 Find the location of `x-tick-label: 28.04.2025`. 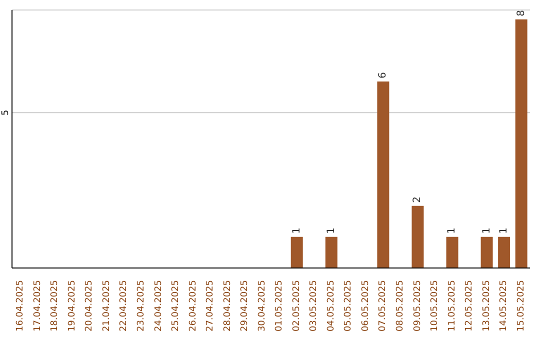

x-tick-label: 28.04.2025 is located at coordinates (227, 306).